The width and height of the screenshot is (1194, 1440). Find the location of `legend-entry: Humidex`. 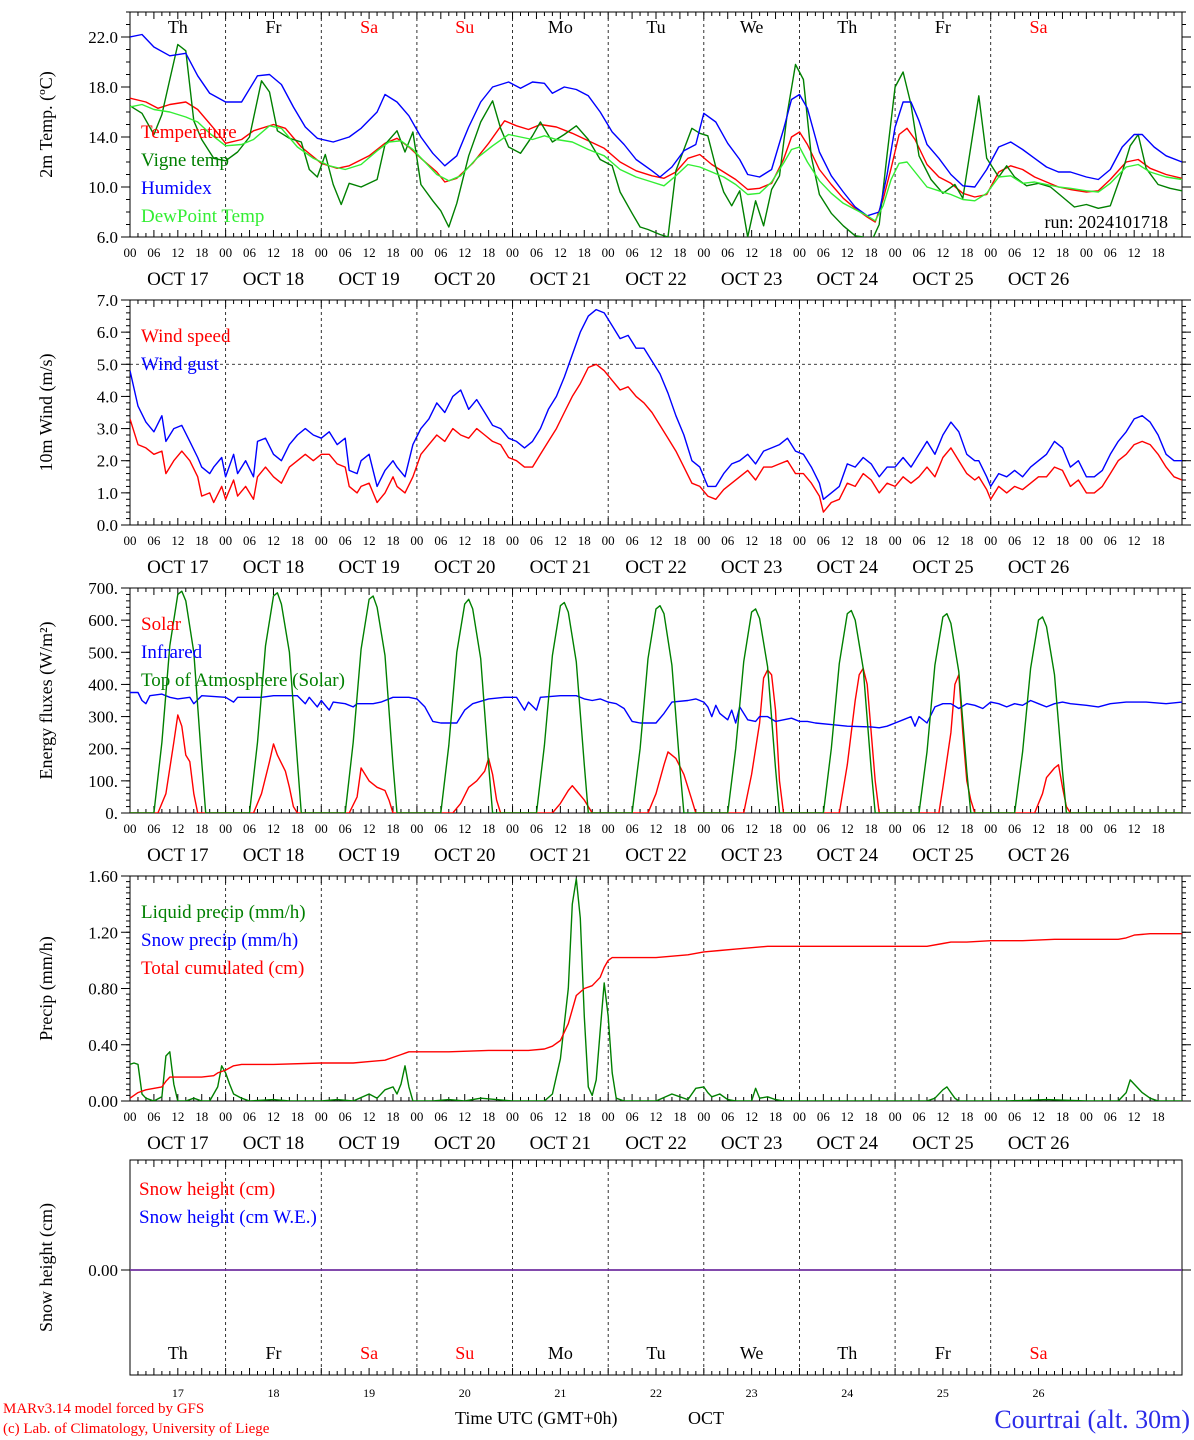

legend-entry: Humidex is located at coordinates (176, 188).